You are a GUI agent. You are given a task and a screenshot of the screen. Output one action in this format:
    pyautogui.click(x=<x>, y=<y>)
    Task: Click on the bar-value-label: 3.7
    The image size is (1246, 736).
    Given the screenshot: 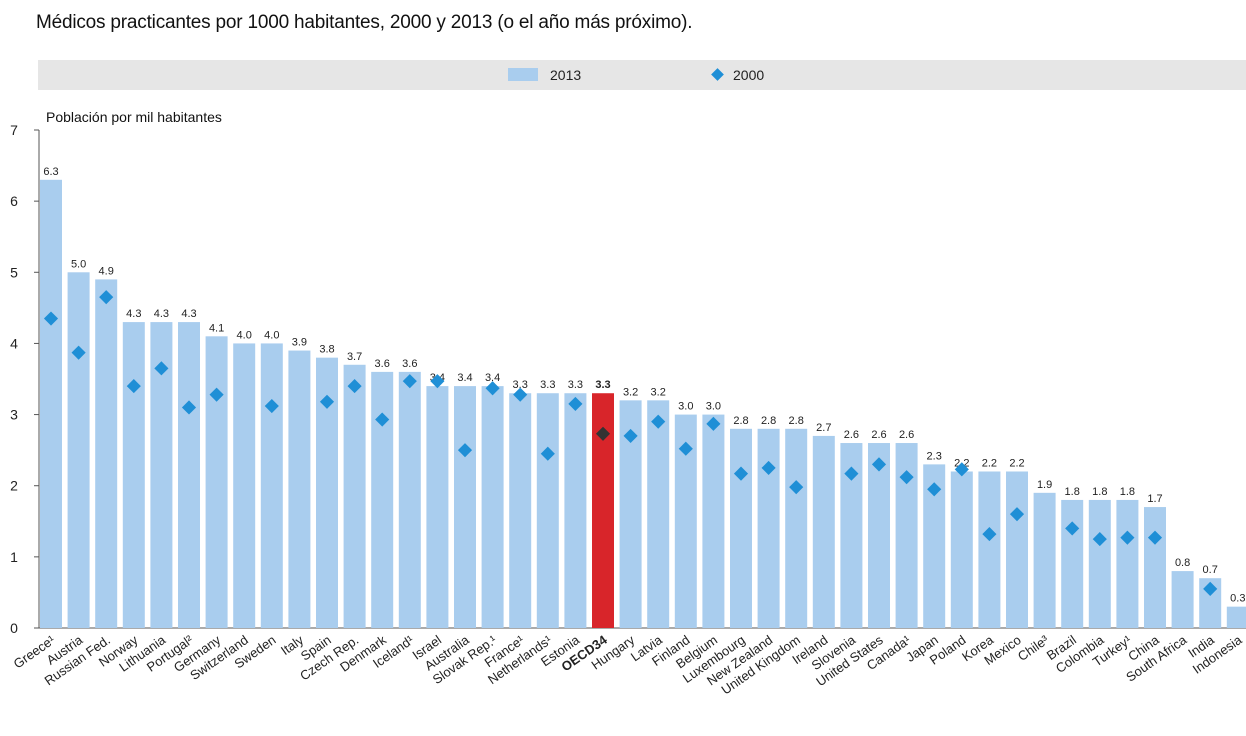 What is the action you would take?
    pyautogui.click(x=354, y=357)
    